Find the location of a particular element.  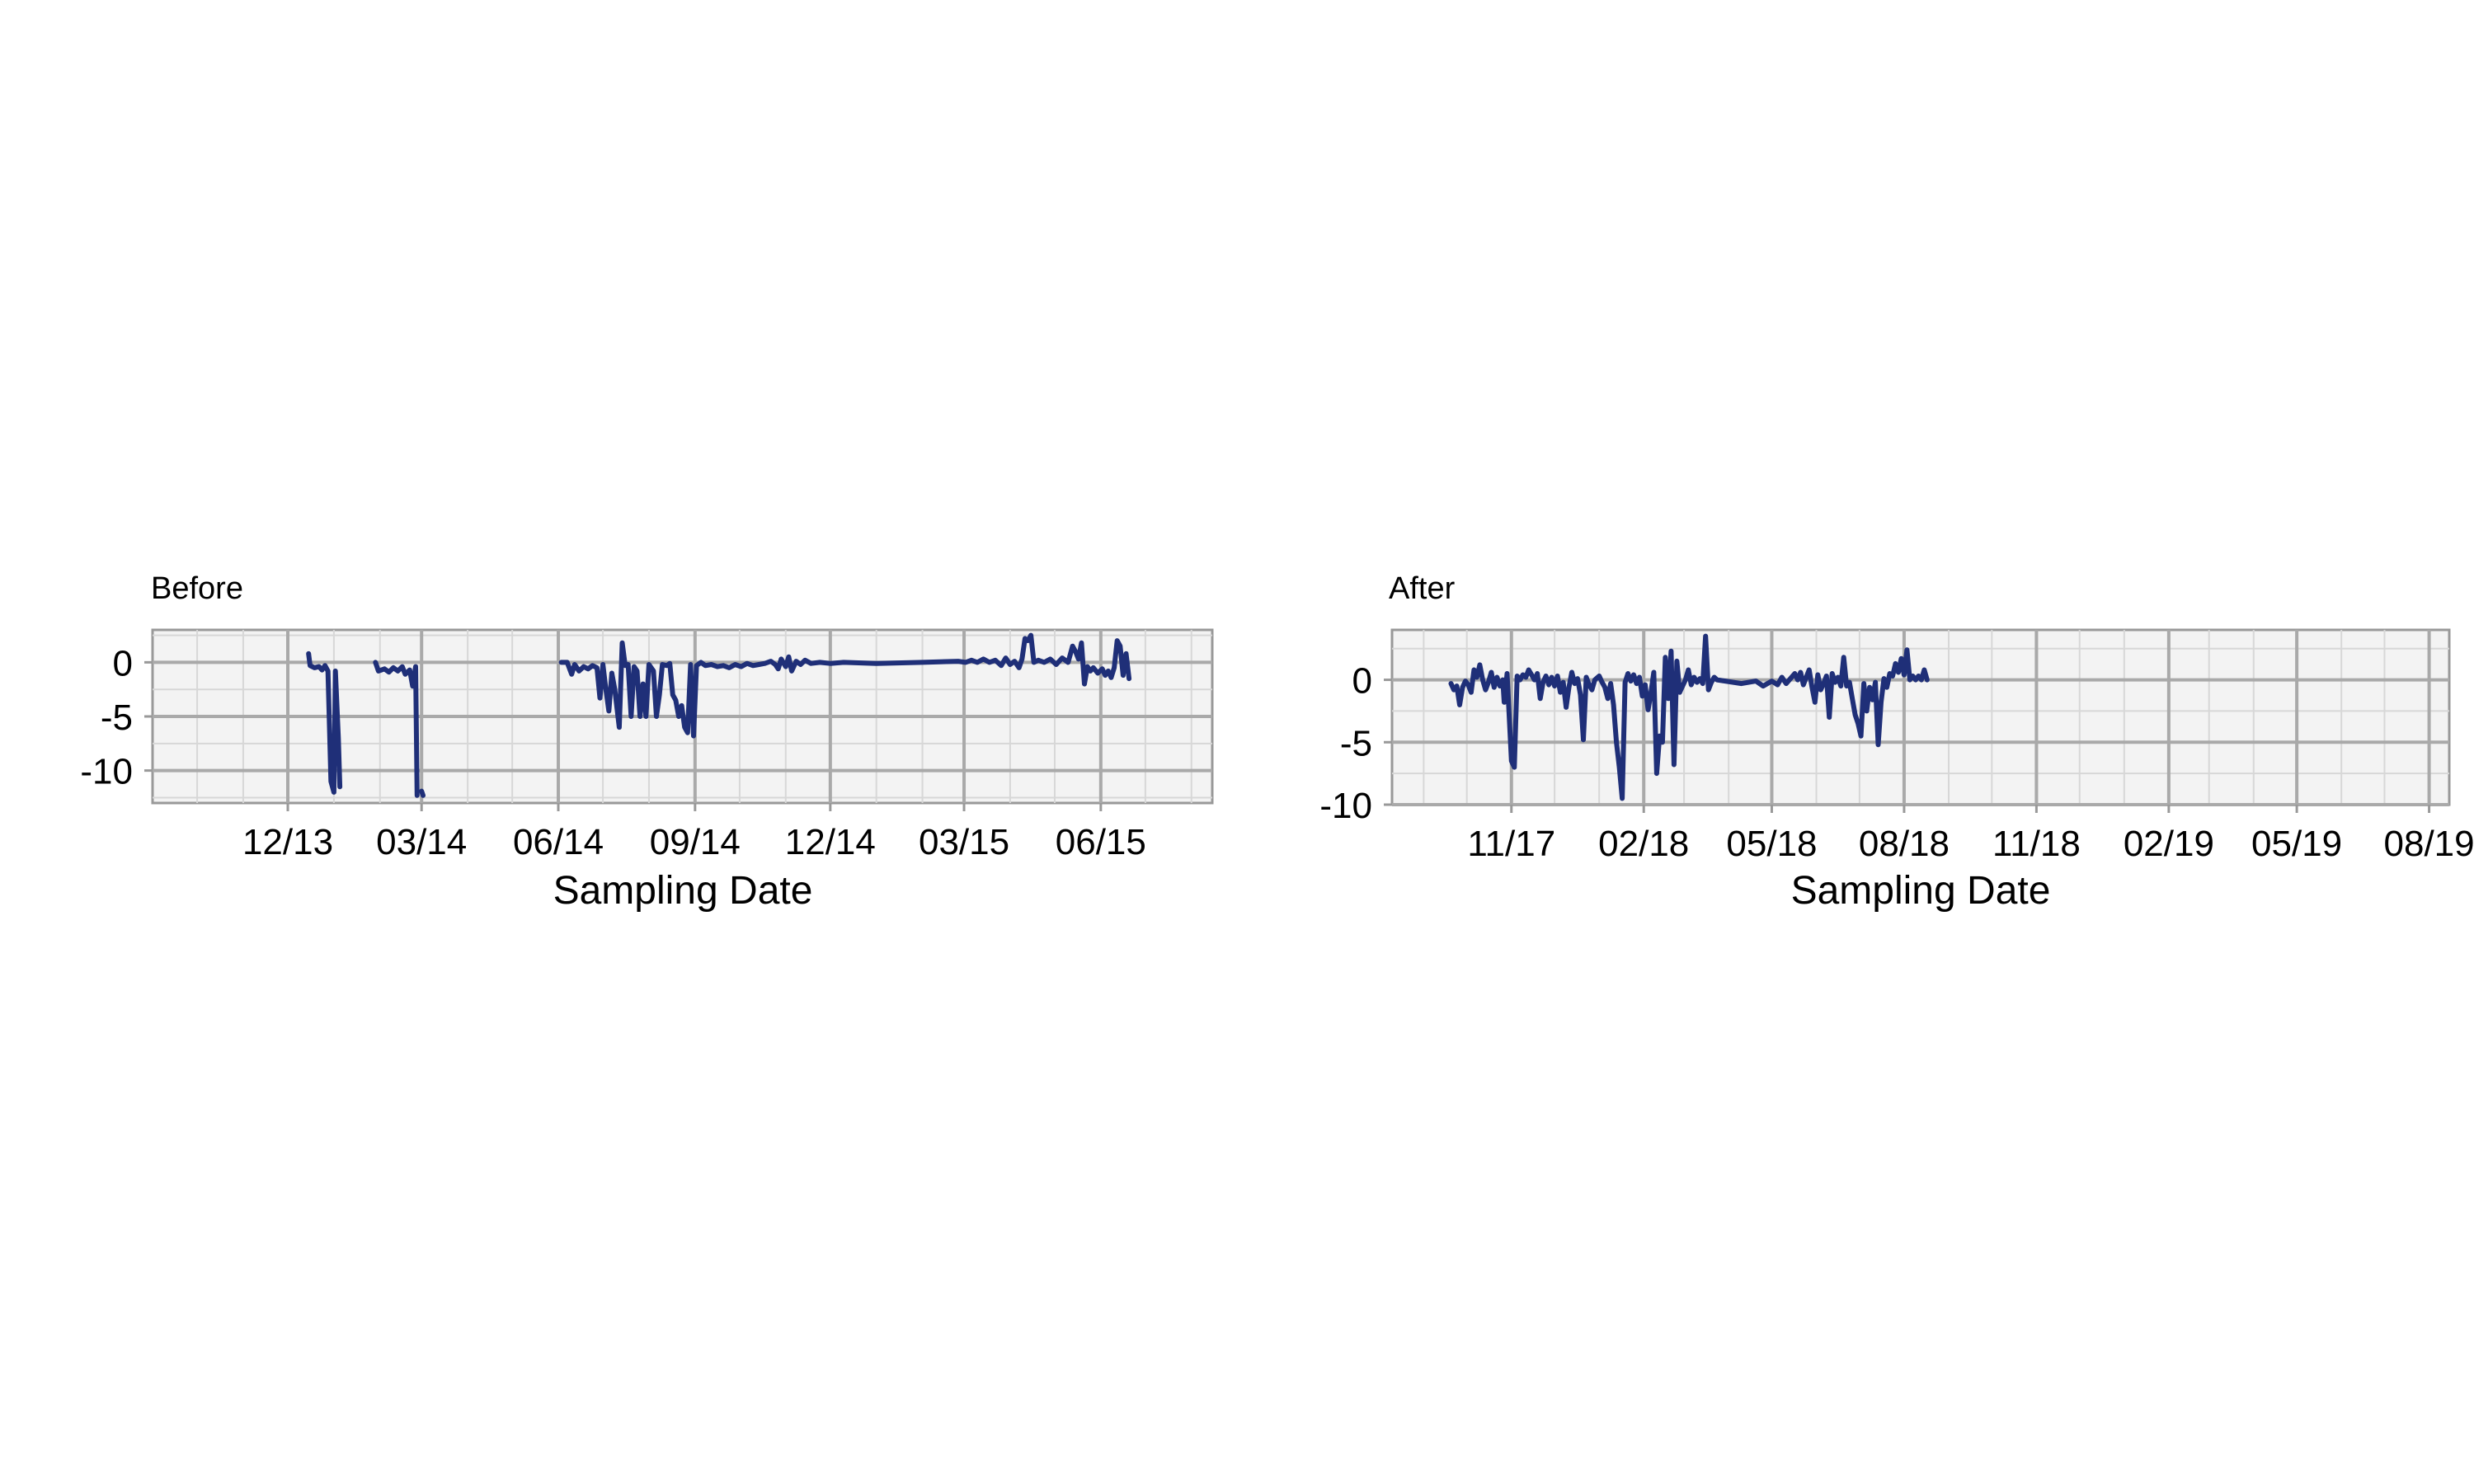

x-tick-label: 02/19 is located at coordinates (2169, 844).